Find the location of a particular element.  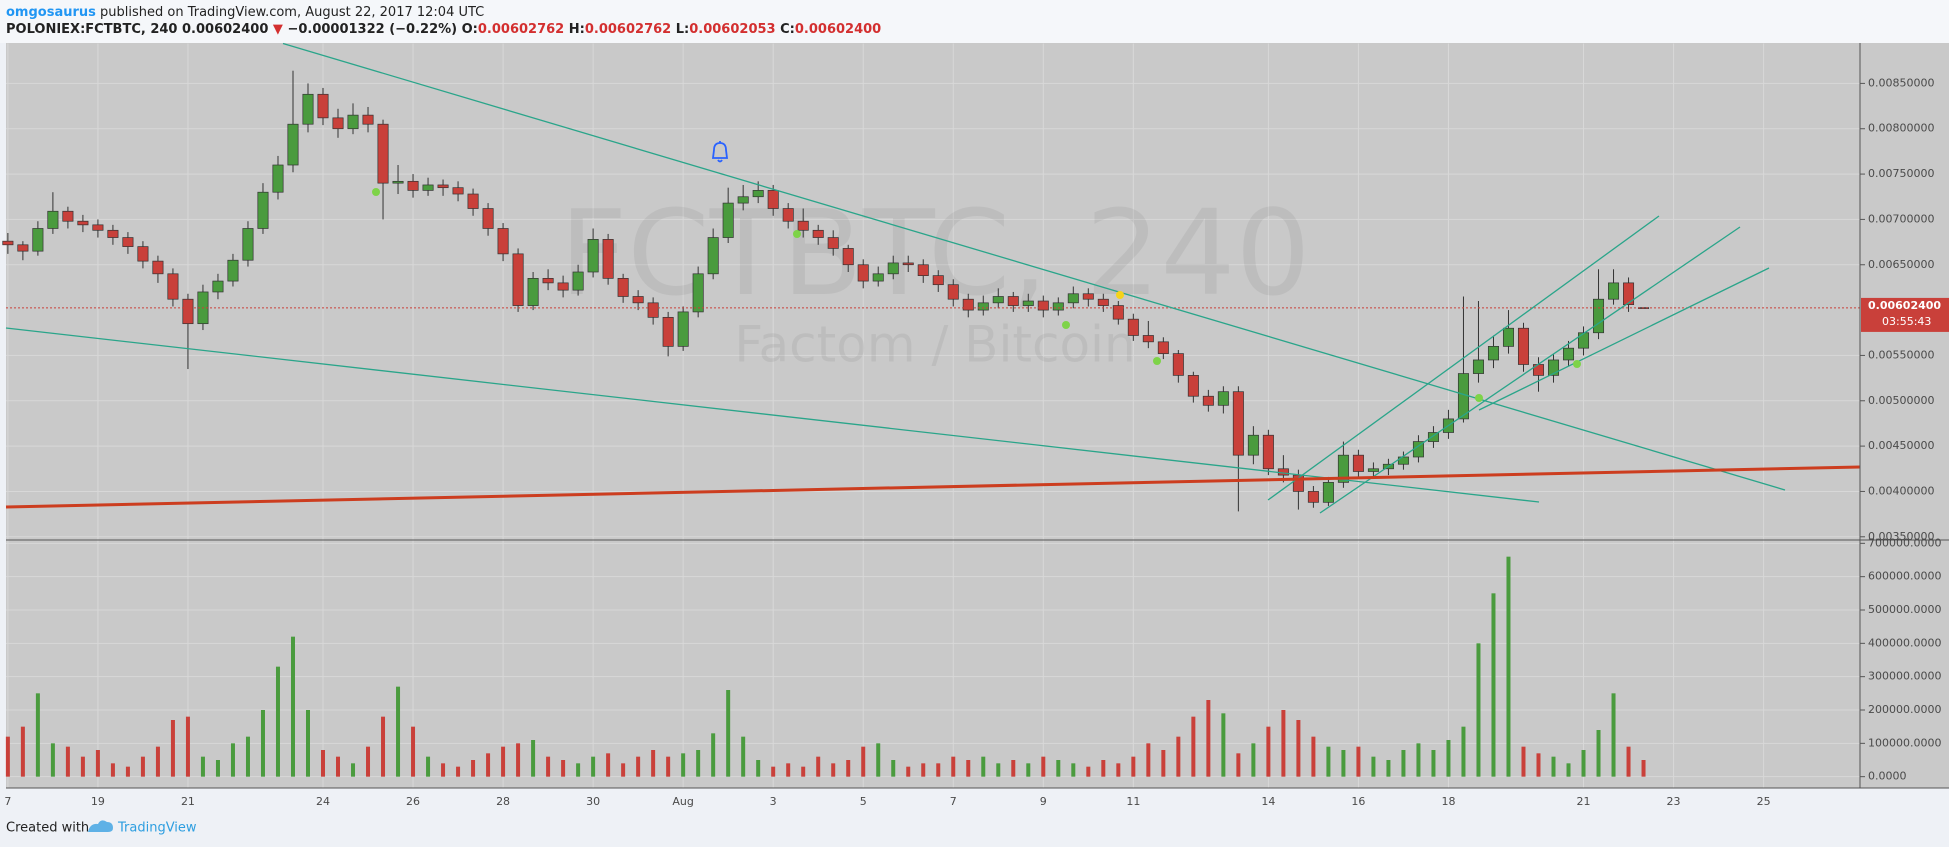

x-tick-label: 16 is located at coordinates (1358, 801).